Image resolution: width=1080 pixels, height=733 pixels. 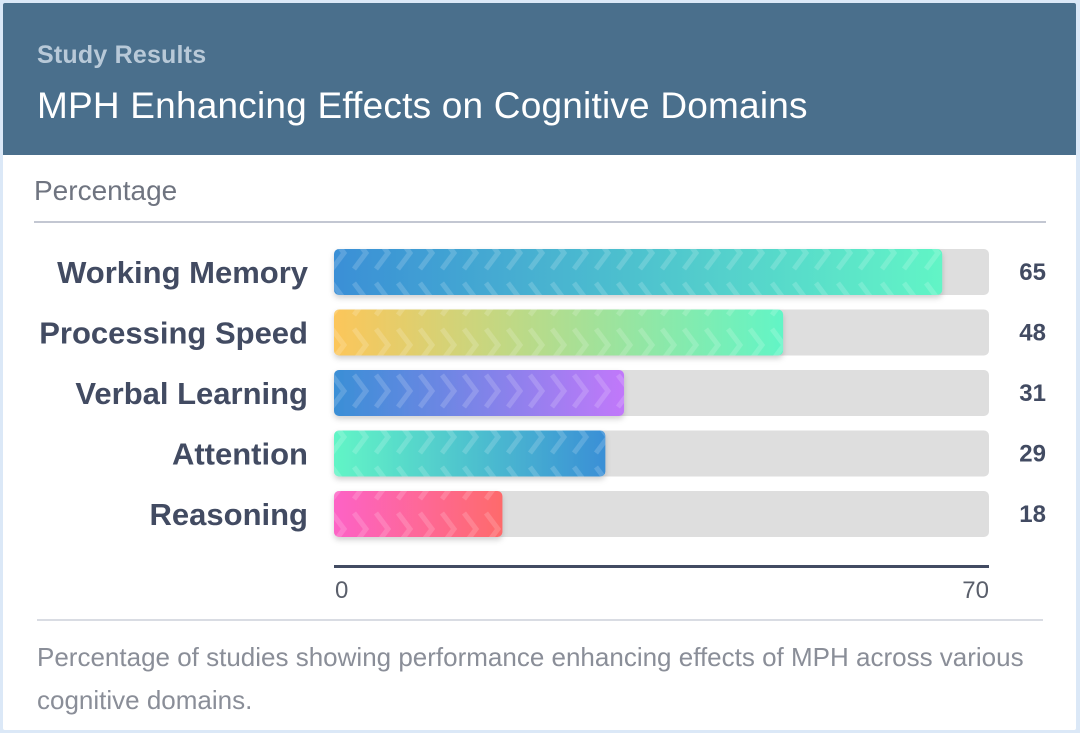 What do you see at coordinates (1032, 333) in the screenshot?
I see `value-label-processing-speed: 48` at bounding box center [1032, 333].